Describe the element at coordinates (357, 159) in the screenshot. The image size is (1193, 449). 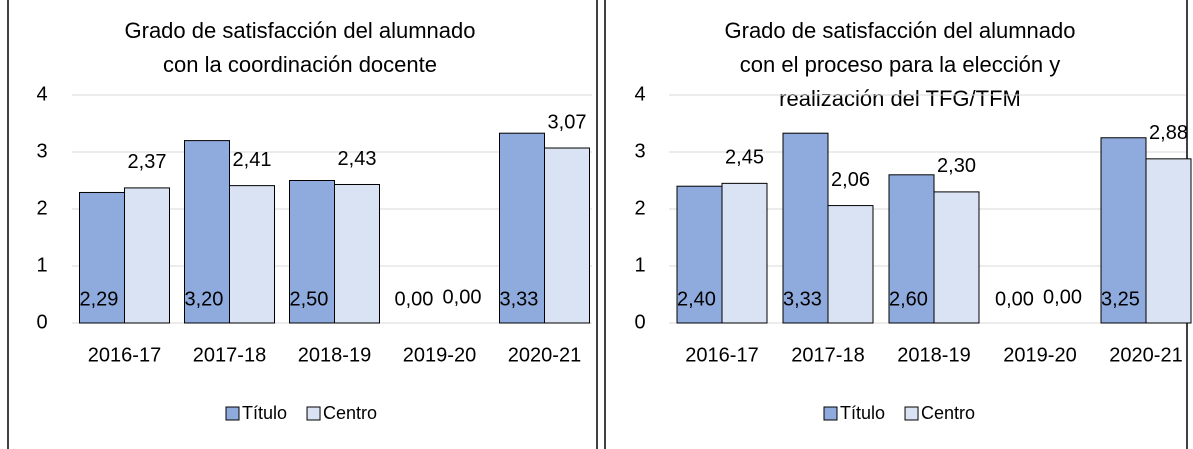
I see `data-label: 2,43` at that location.